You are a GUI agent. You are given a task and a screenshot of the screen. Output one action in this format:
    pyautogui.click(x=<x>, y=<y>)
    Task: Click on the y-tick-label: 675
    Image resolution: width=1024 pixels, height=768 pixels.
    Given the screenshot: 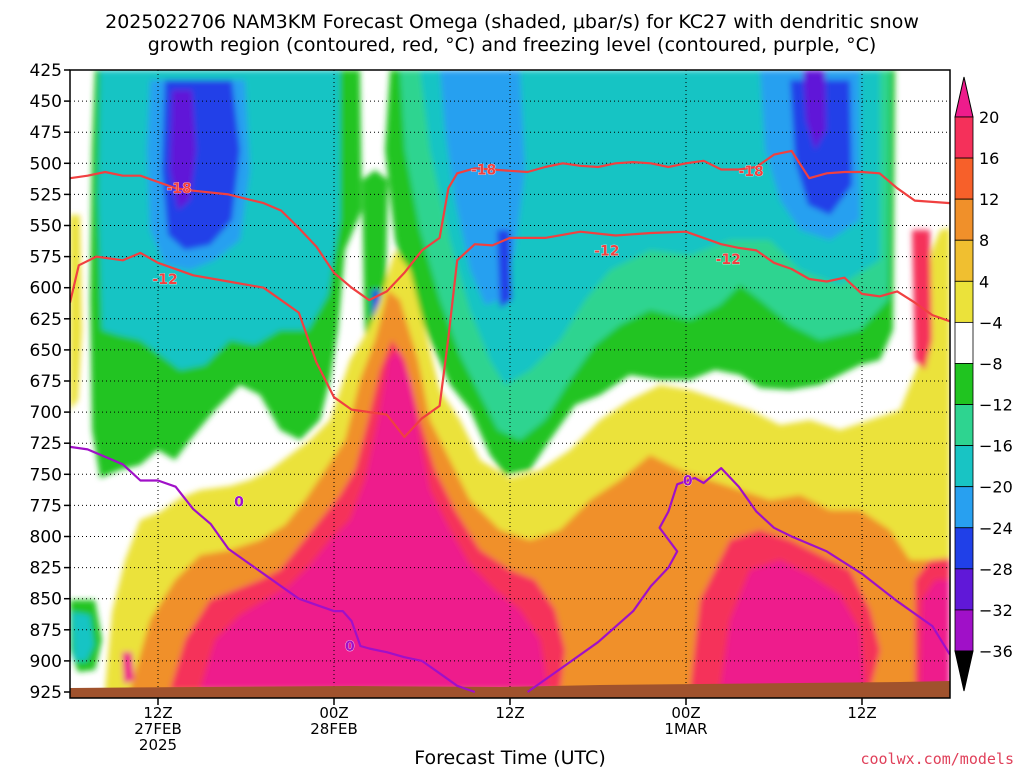 What is the action you would take?
    pyautogui.click(x=46, y=382)
    